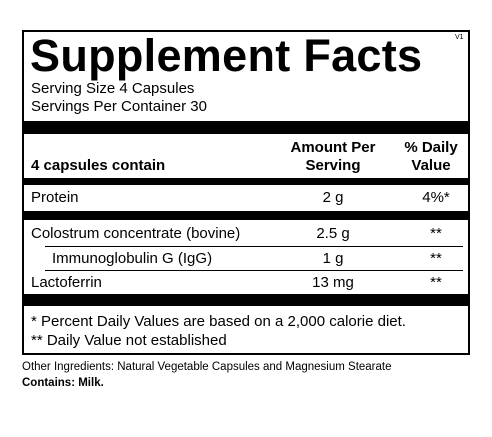  I want to click on row-amount: 2.5 g, so click(333, 233).